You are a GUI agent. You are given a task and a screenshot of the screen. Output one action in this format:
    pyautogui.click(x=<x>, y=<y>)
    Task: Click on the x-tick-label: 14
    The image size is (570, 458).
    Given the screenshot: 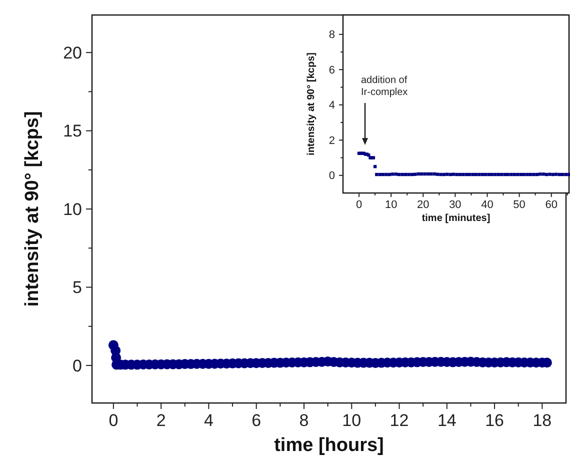 What is the action you would take?
    pyautogui.click(x=446, y=420)
    